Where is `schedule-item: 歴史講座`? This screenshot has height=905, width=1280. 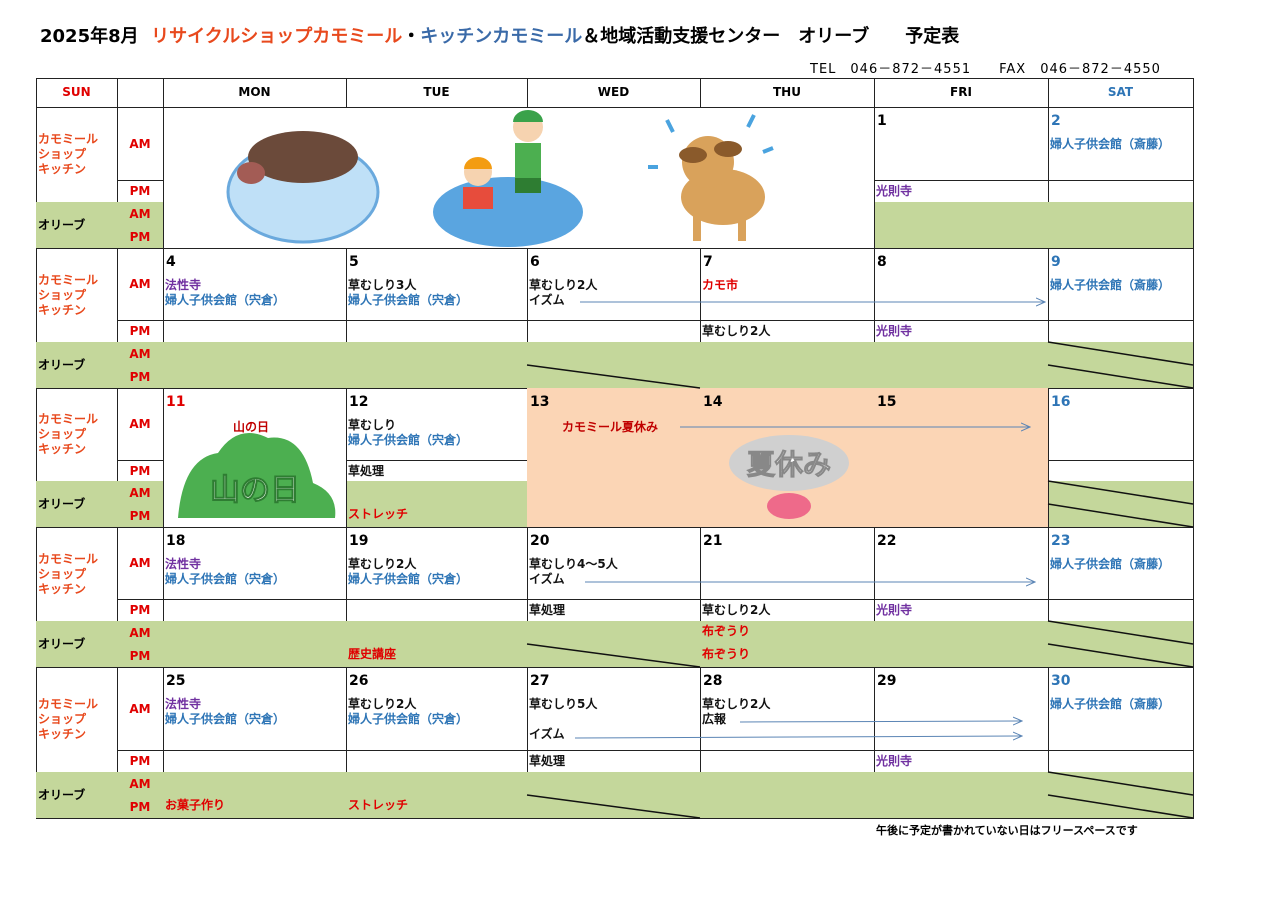
schedule-item: 歴史講座 is located at coordinates (372, 654).